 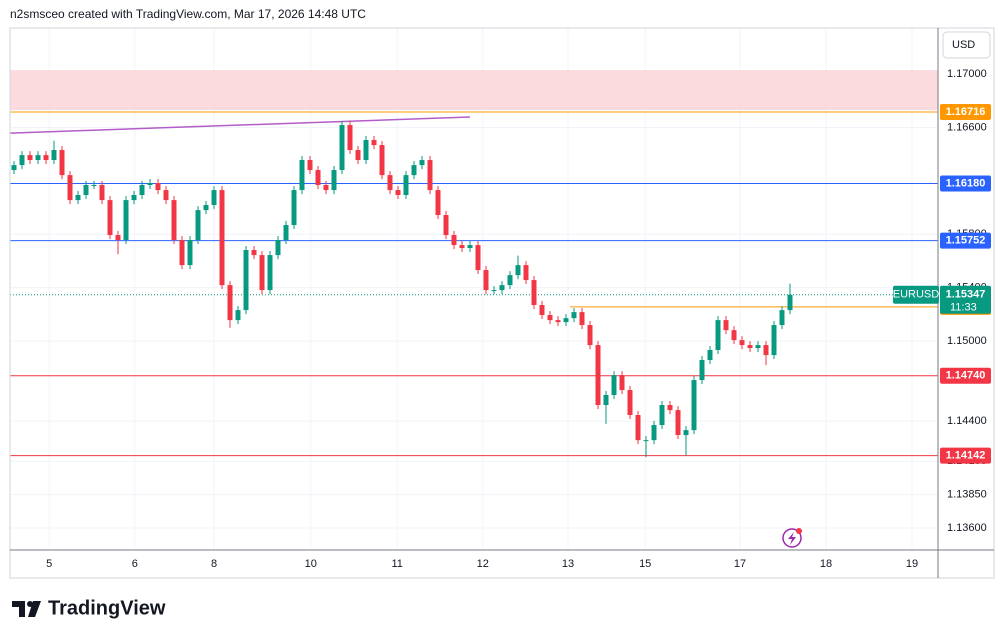 I want to click on level-label: 1.16716, so click(x=966, y=112).